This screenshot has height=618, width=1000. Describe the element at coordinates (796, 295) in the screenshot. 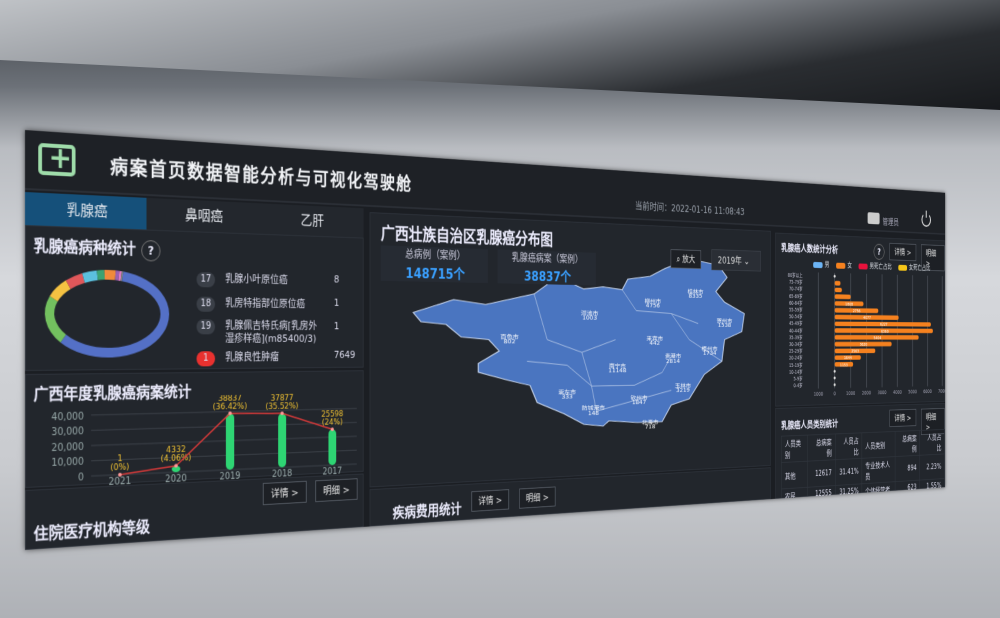

I see `y-tick-label: 65-69岁` at that location.